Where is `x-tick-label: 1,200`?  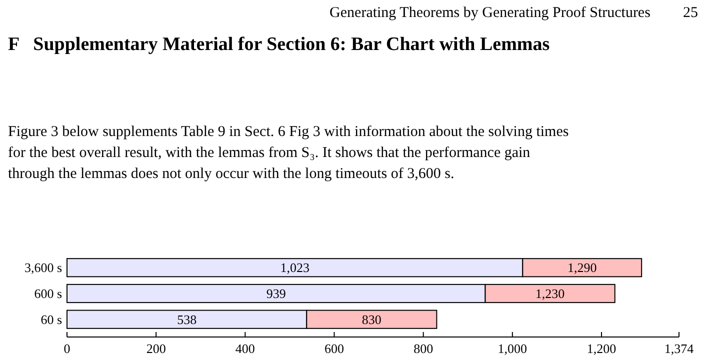
x-tick-label: 1,200 is located at coordinates (601, 348).